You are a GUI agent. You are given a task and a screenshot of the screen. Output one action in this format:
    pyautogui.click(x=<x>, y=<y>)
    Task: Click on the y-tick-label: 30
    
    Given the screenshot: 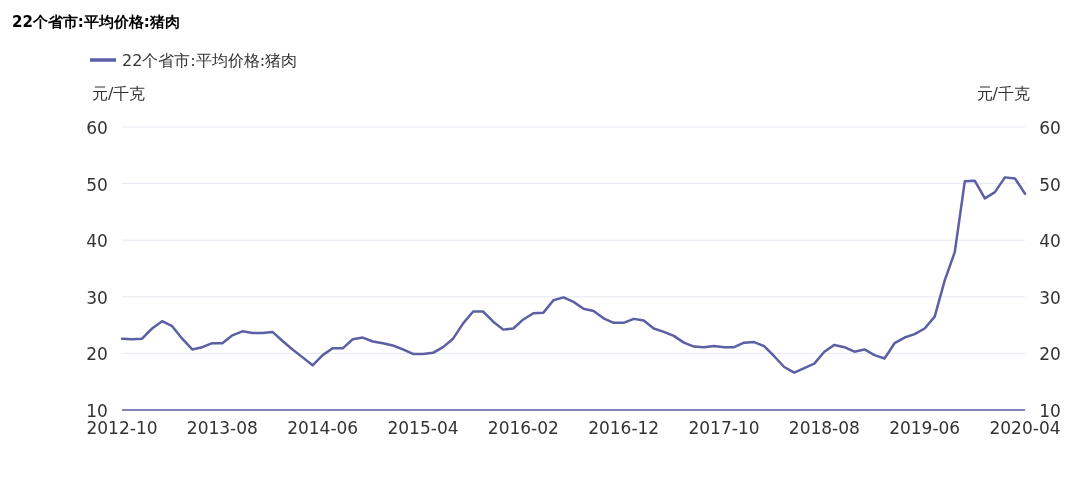 What is the action you would take?
    pyautogui.click(x=97, y=297)
    